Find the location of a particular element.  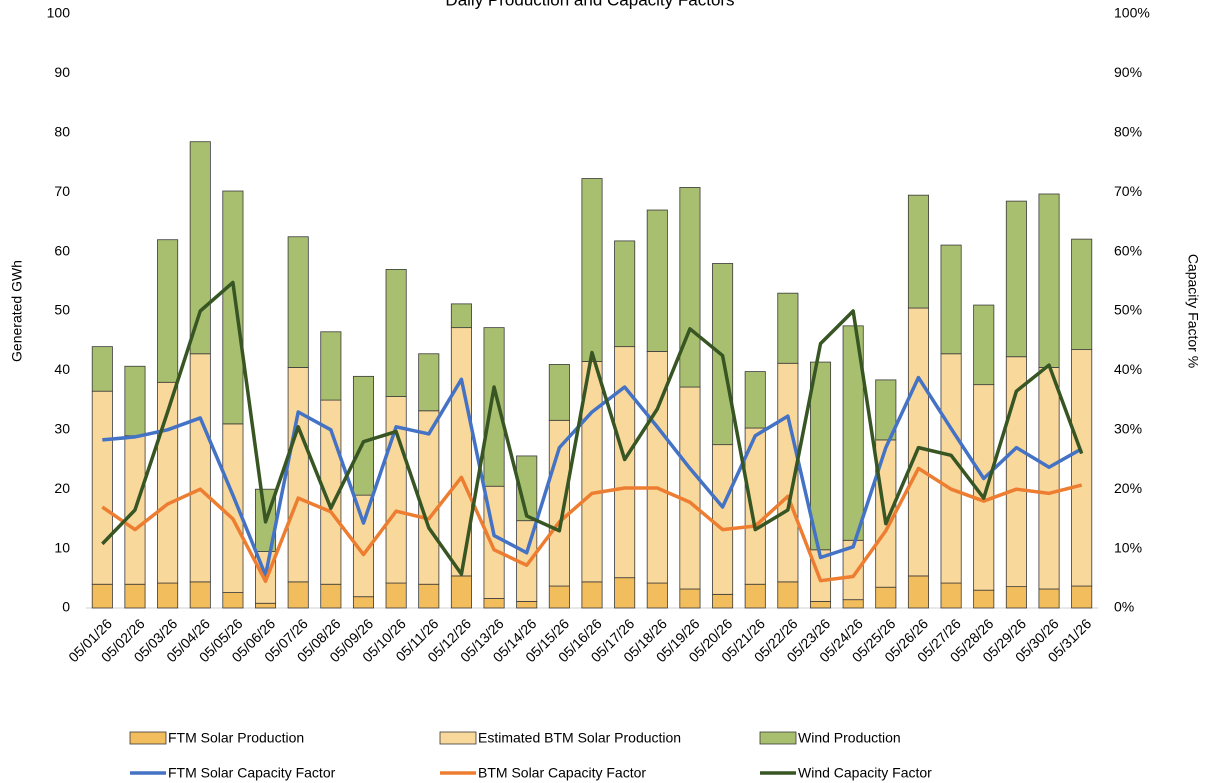

y-tick-label: 60 is located at coordinates (62, 250).